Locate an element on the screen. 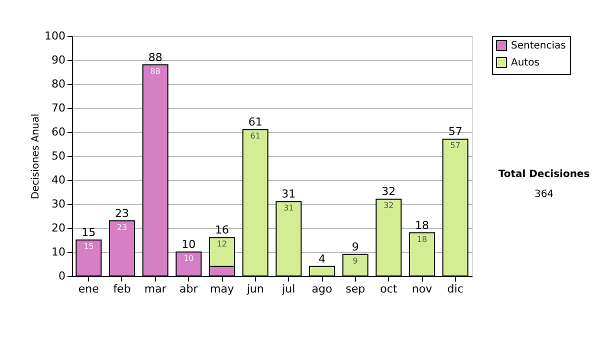 This screenshot has width=600, height=340. text: 364 is located at coordinates (544, 194).